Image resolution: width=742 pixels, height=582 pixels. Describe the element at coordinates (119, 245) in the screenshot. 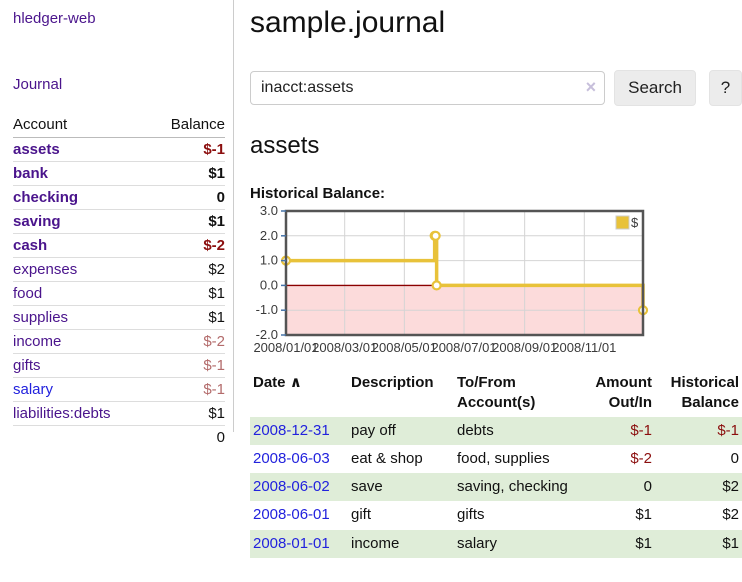

I see `account-row-cash: cash $-2` at that location.